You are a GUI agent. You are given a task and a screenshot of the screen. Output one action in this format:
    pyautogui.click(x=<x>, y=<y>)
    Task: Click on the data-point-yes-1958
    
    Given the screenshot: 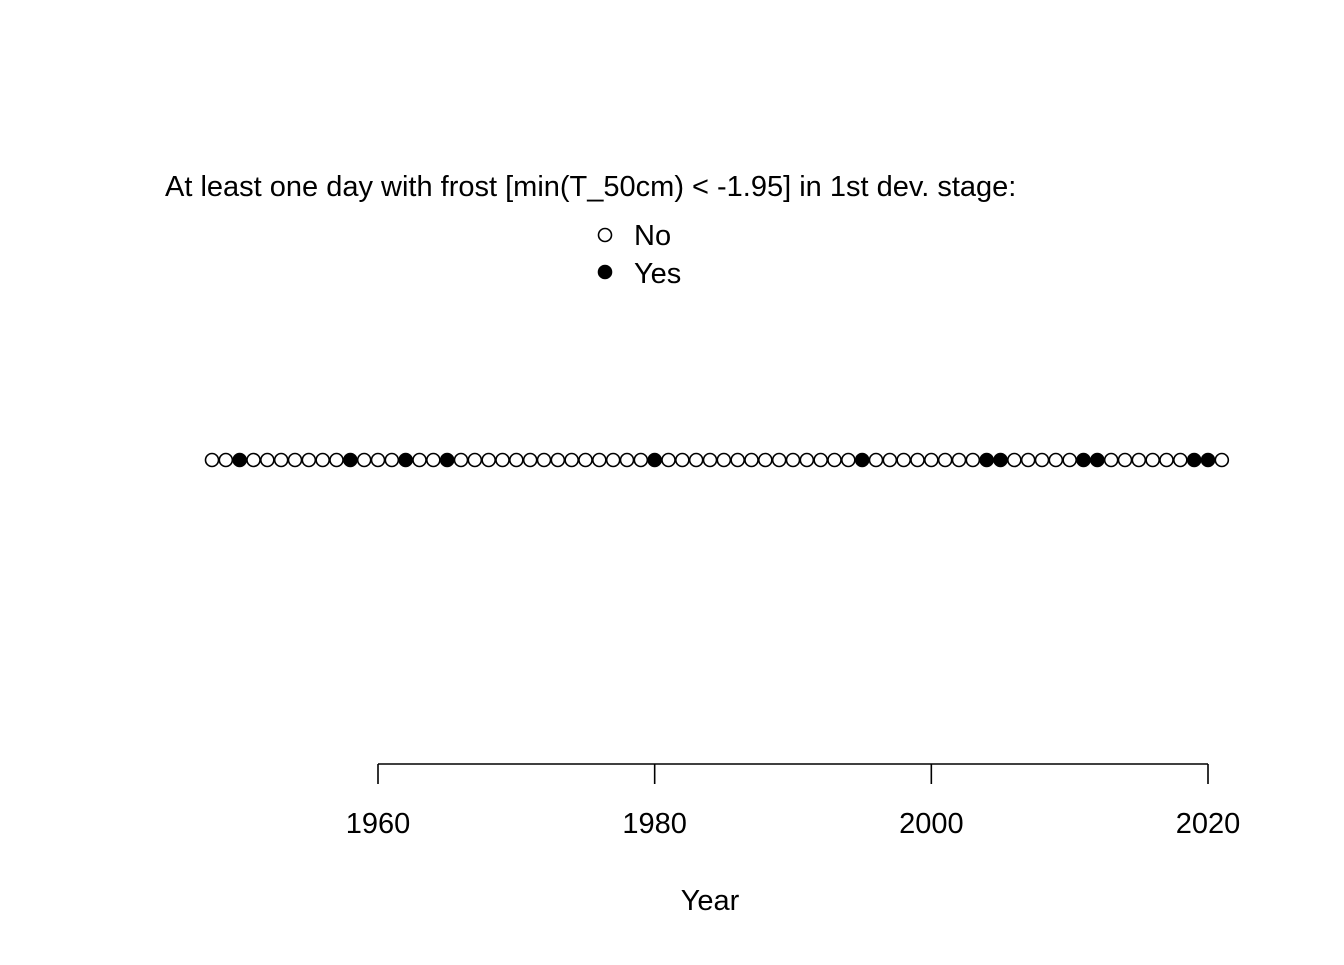 What is the action you would take?
    pyautogui.click(x=350, y=460)
    